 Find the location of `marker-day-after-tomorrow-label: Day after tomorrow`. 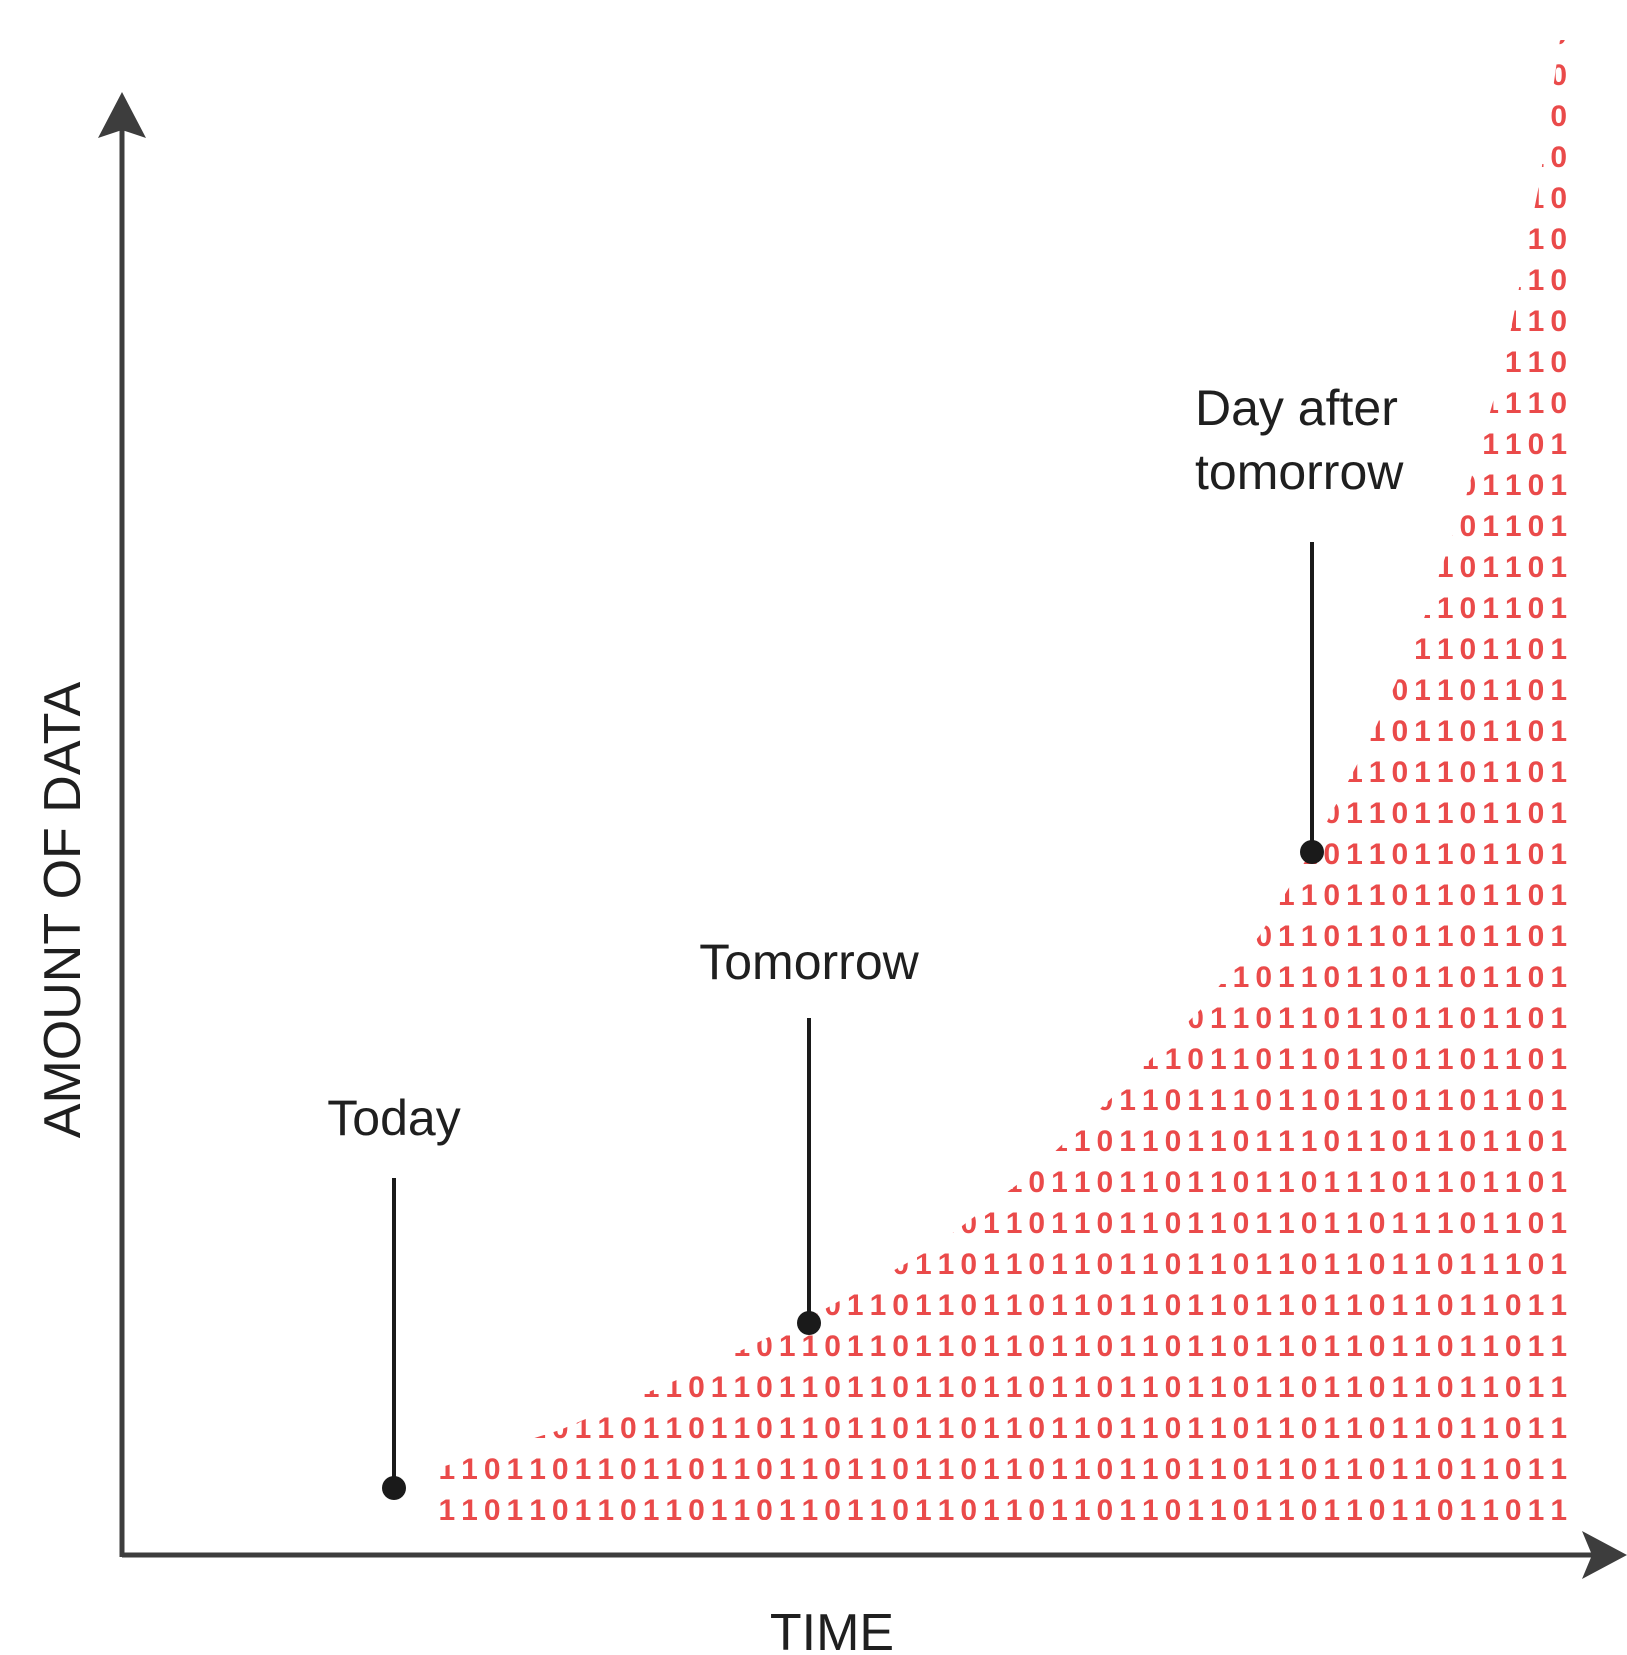

marker-day-after-tomorrow-label: Day after tomorrow is located at coordinates (1303, 440).